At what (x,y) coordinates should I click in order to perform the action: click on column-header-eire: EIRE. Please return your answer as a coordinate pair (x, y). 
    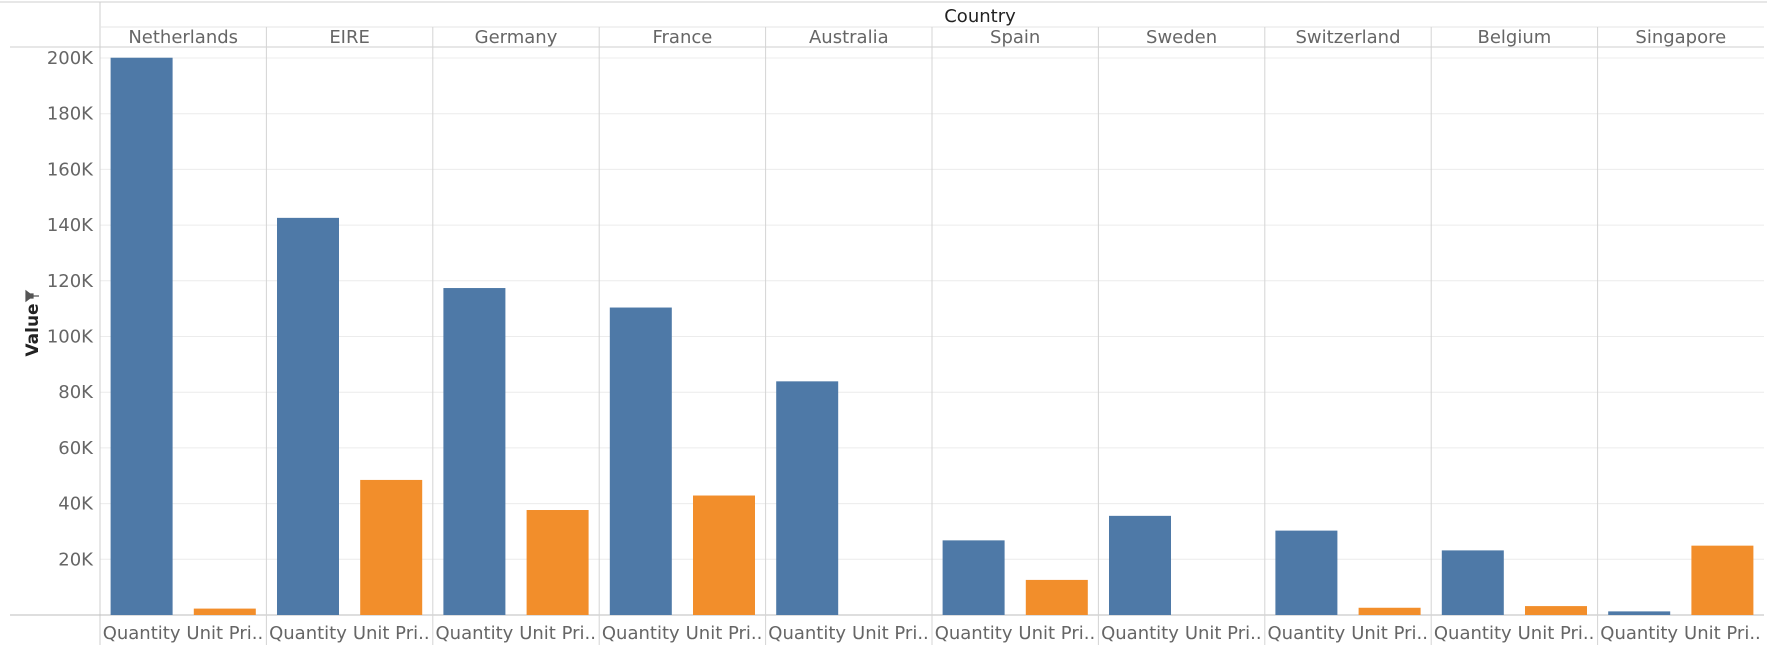
    Looking at the image, I should click on (349, 37).